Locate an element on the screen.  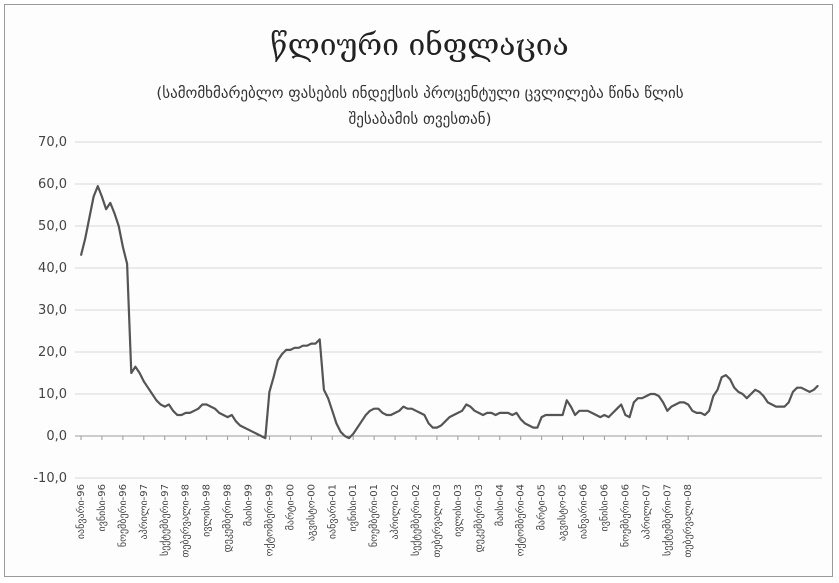
x-tick-label: სექტემბერი-02 is located at coordinates (416, 520).